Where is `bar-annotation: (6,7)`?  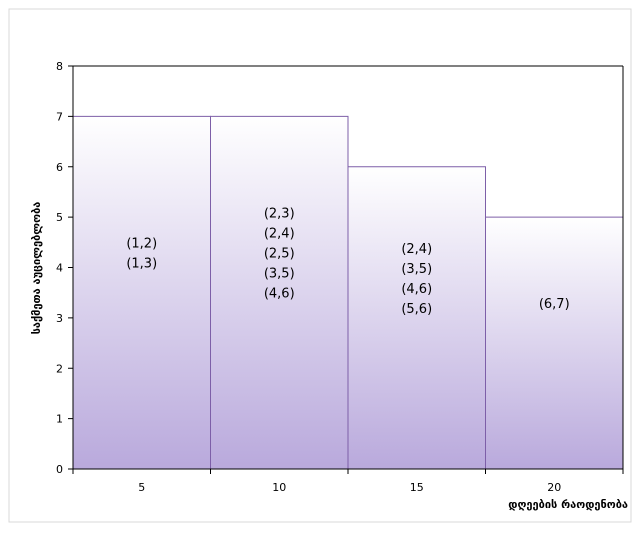 bar-annotation: (6,7) is located at coordinates (554, 304).